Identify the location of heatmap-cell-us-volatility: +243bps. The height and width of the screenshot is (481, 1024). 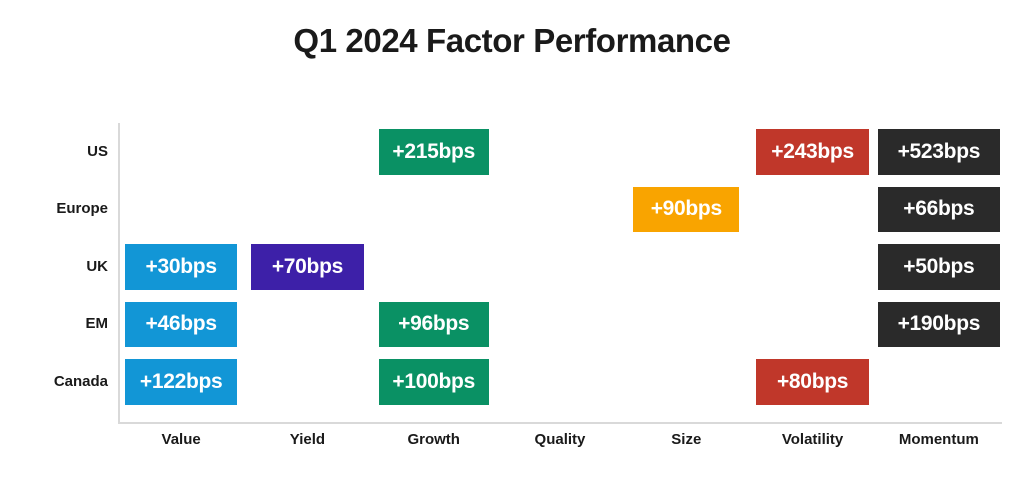
(812, 152).